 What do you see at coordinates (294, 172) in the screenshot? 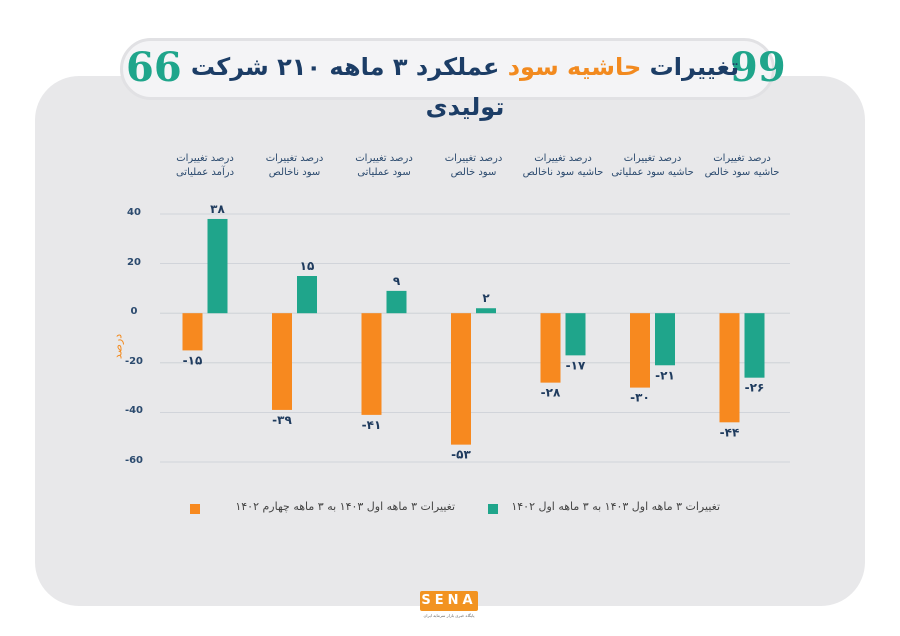
I see `category-label-line: سود ناخالص` at bounding box center [294, 172].